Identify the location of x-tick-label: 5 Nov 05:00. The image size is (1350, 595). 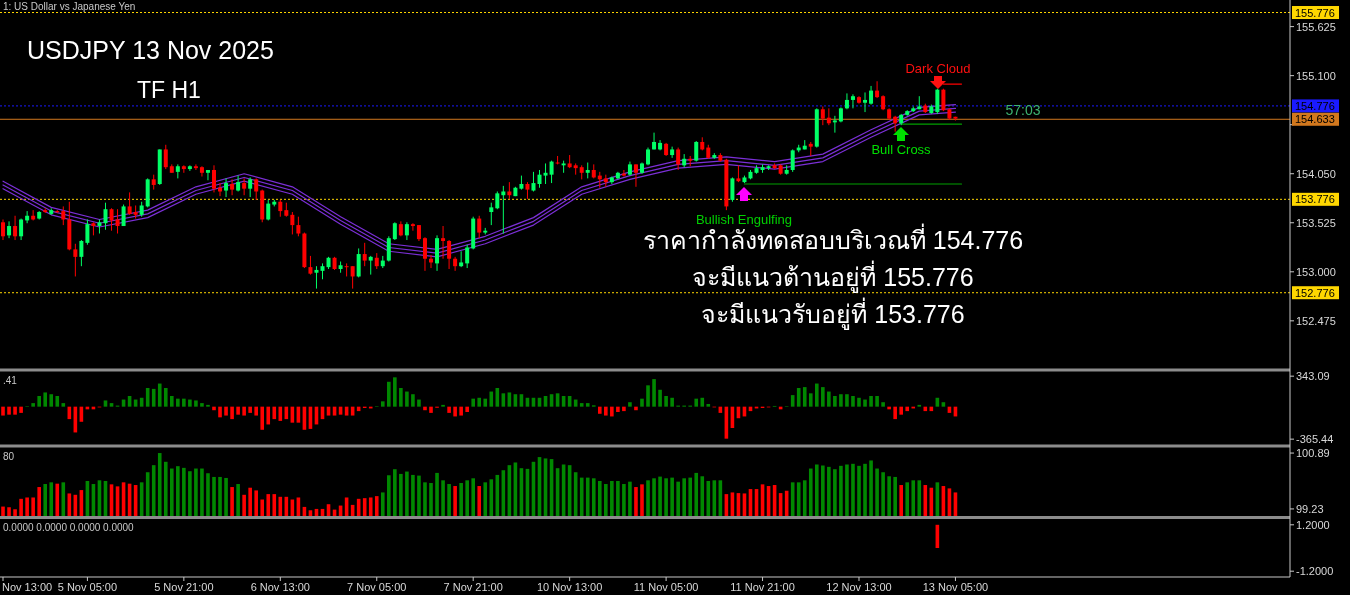
(87, 587).